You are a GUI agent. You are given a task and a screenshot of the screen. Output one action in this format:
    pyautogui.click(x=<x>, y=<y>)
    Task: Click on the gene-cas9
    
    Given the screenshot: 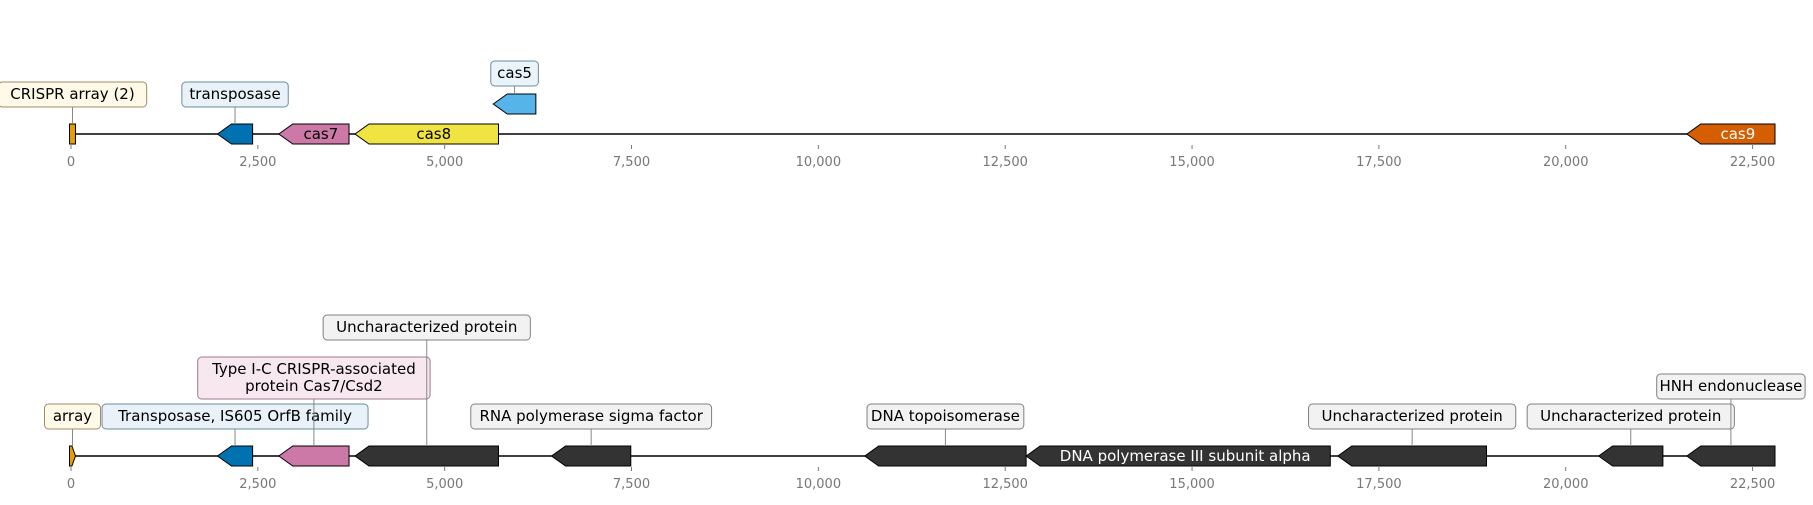 What is the action you would take?
    pyautogui.click(x=1730, y=134)
    